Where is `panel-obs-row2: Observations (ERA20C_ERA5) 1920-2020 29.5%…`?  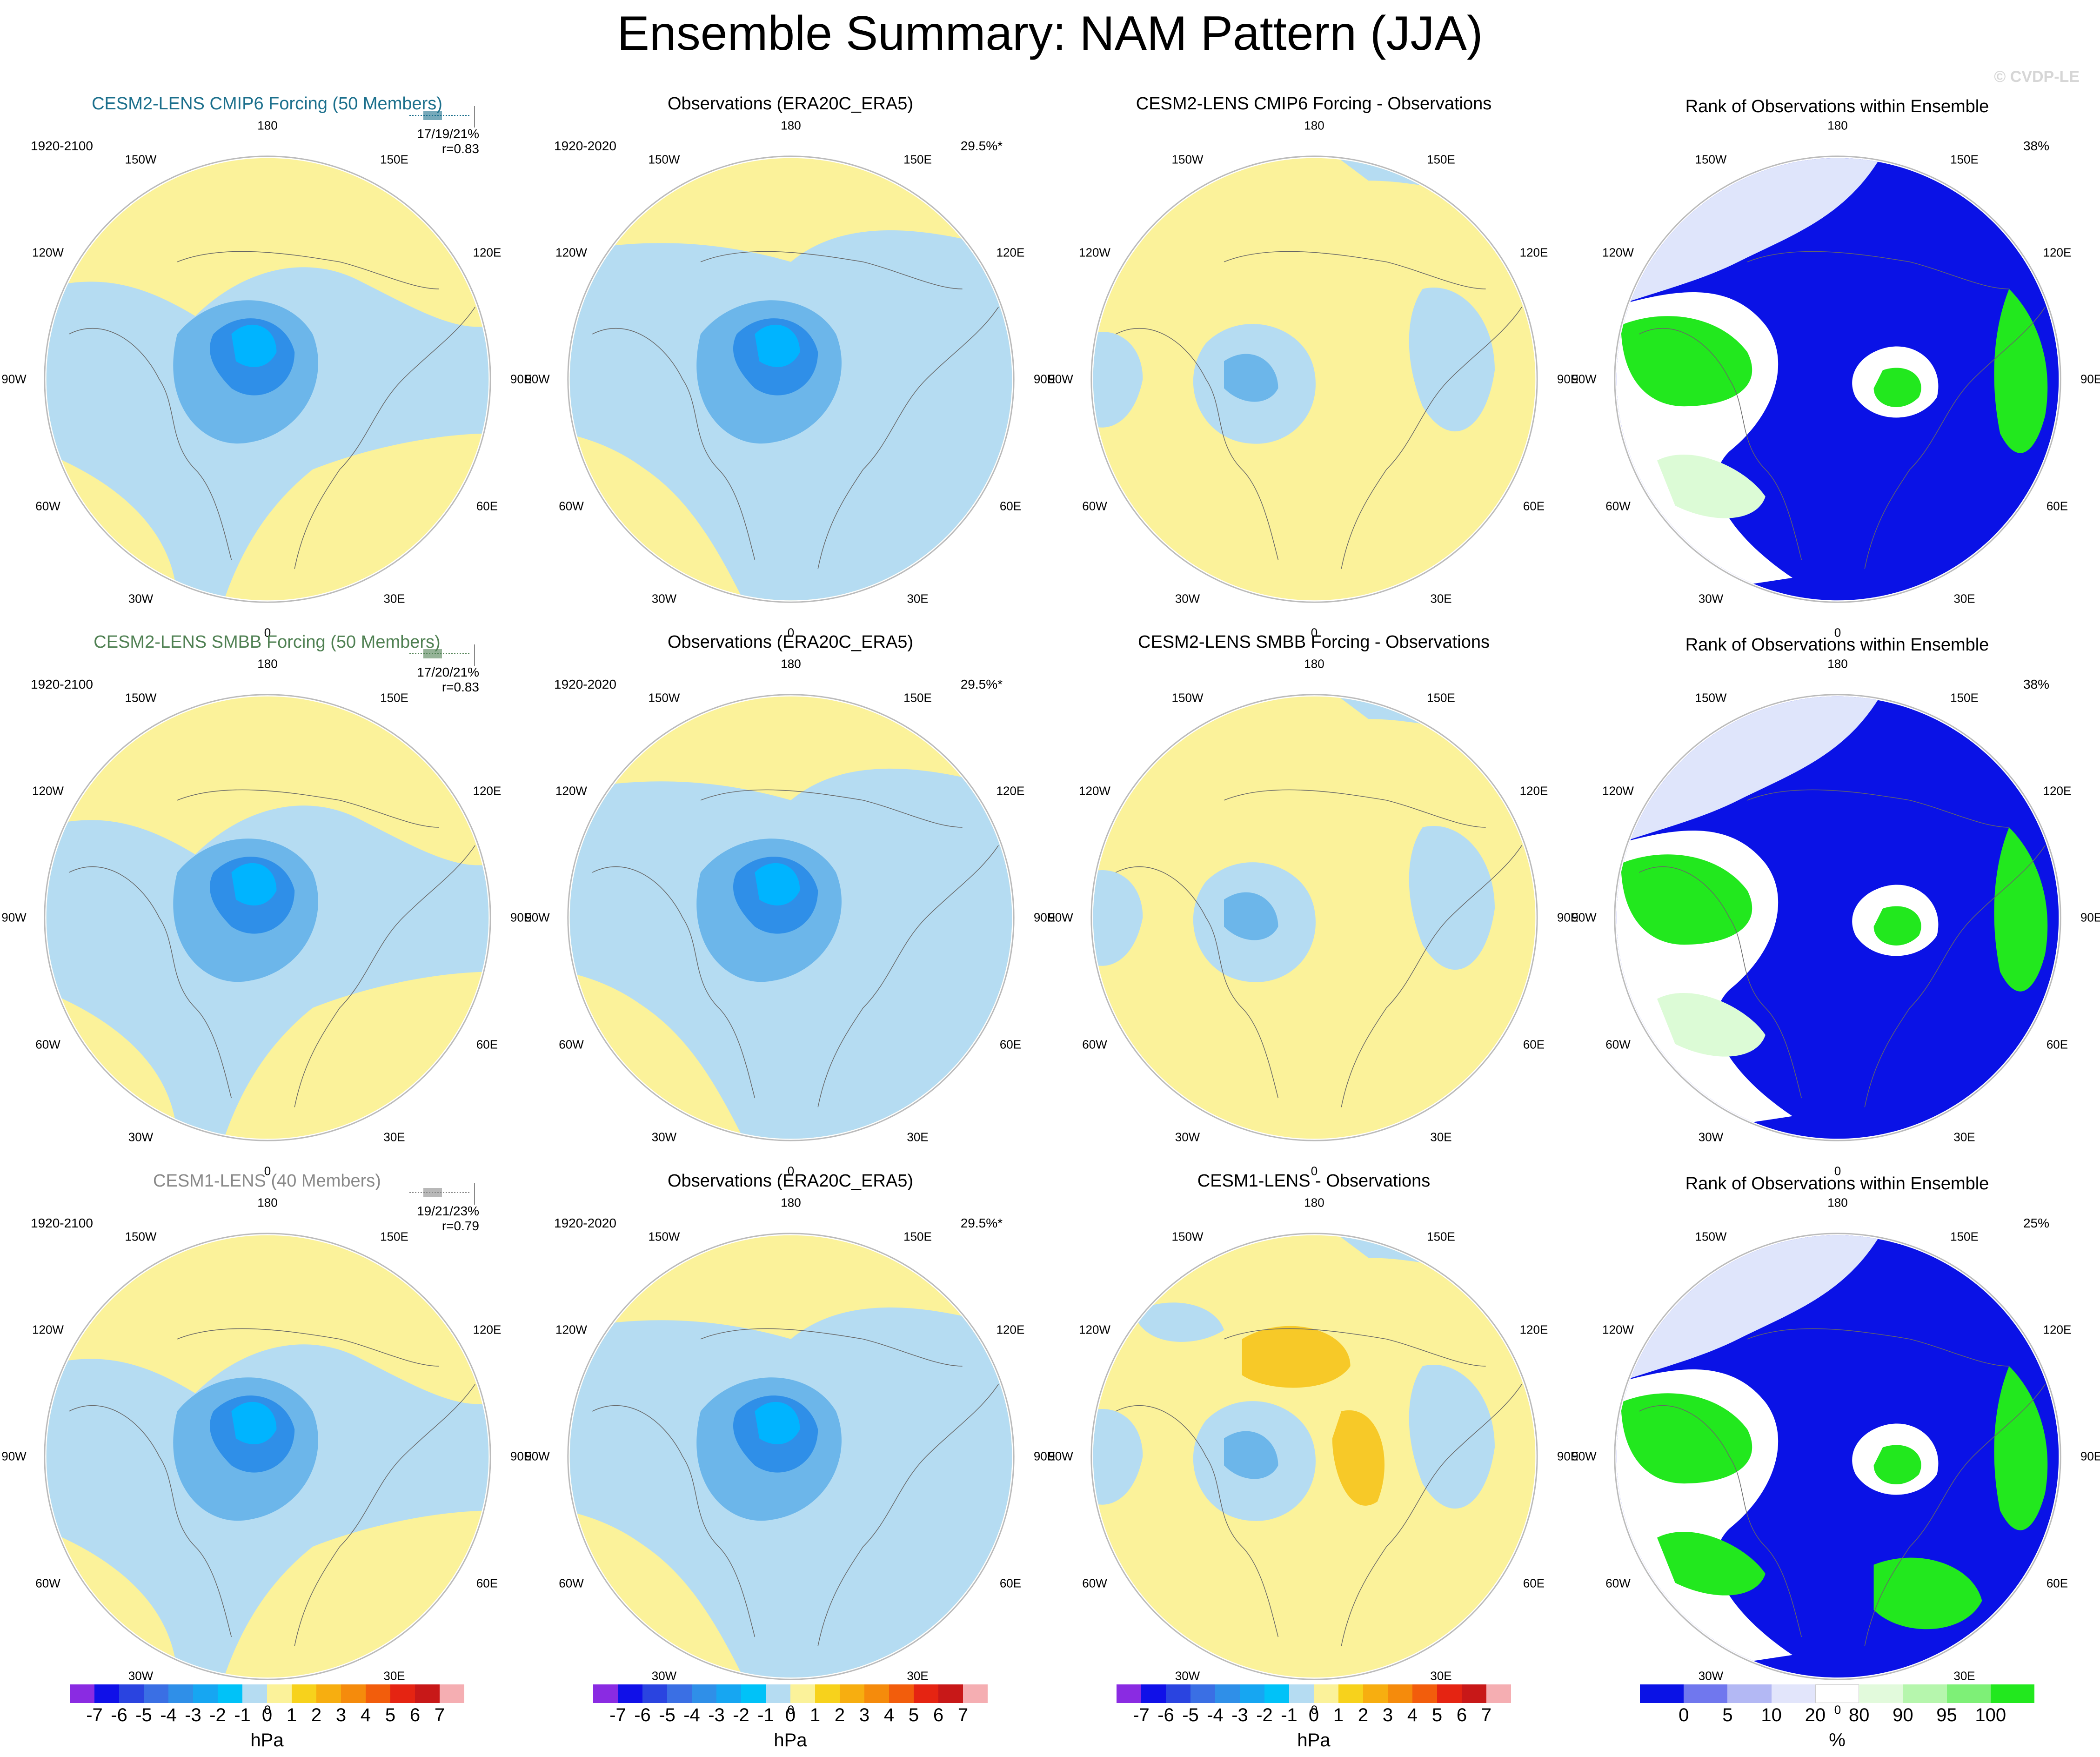
panel-obs-row2: Observations (ERA20C_ERA5) 1920-2020 29.5%… is located at coordinates (791, 904).